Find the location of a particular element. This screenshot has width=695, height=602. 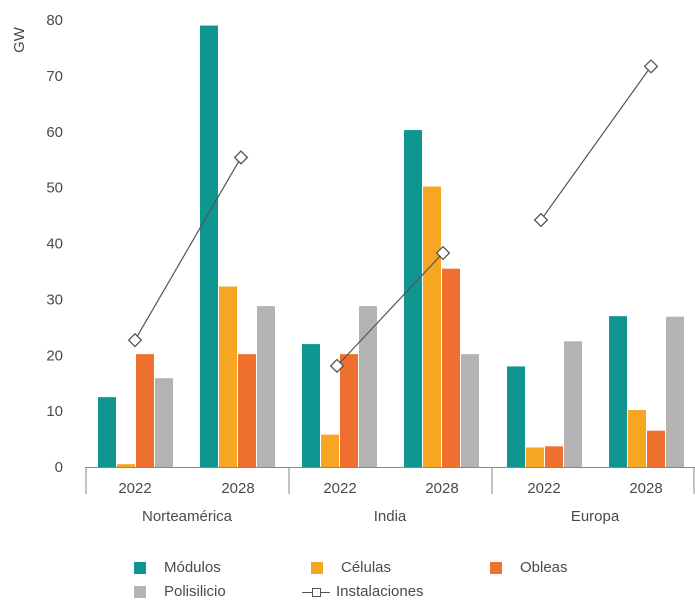

axes-layer is located at coordinates (390, 480).